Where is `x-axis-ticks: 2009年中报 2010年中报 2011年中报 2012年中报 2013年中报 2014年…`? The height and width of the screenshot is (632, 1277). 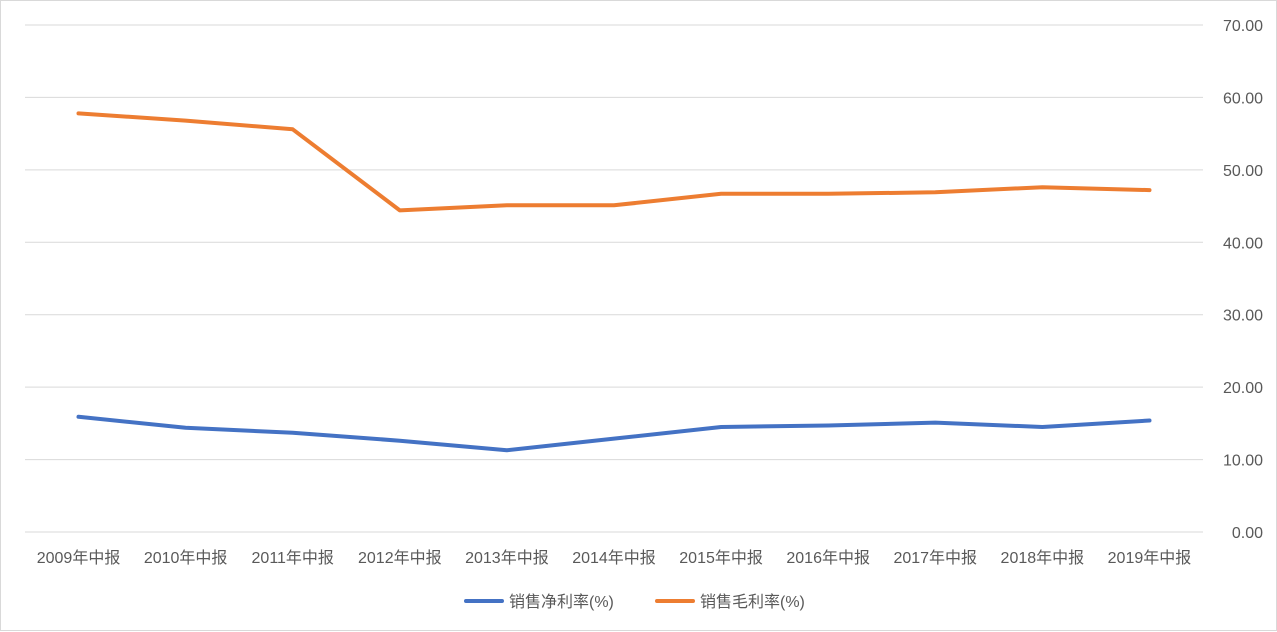
x-axis-ticks: 2009年中报 2010年中报 2011年中报 2012年中报 2013年中报 2014年… is located at coordinates (614, 558).